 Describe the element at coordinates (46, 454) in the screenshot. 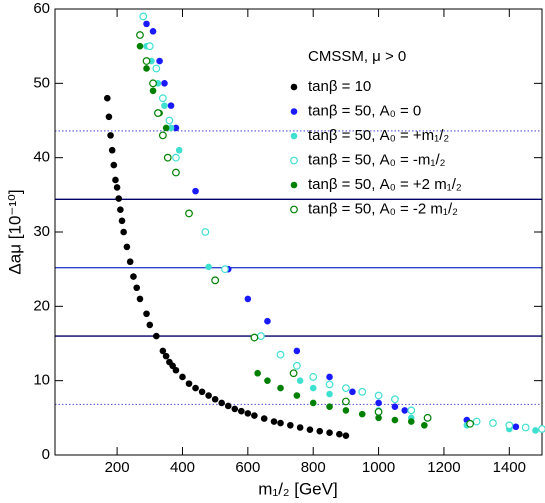

I see `y-tick-label: 0` at that location.